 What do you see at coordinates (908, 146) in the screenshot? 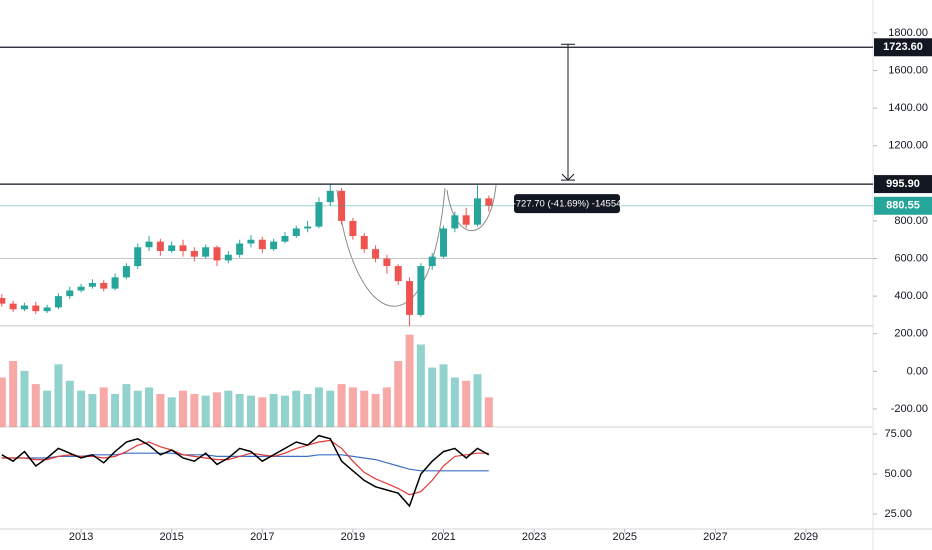
I see `y-tick-label: 1200.00` at bounding box center [908, 146].